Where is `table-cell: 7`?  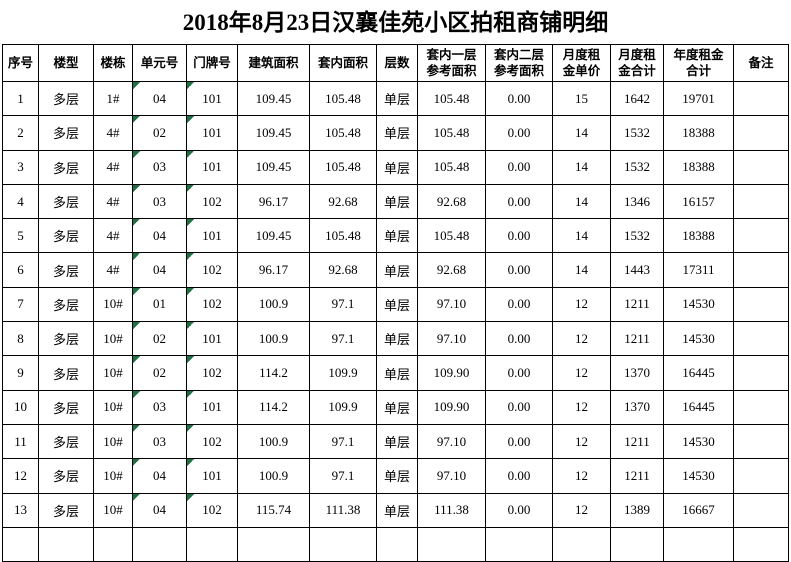 table-cell: 7 is located at coordinates (20, 304).